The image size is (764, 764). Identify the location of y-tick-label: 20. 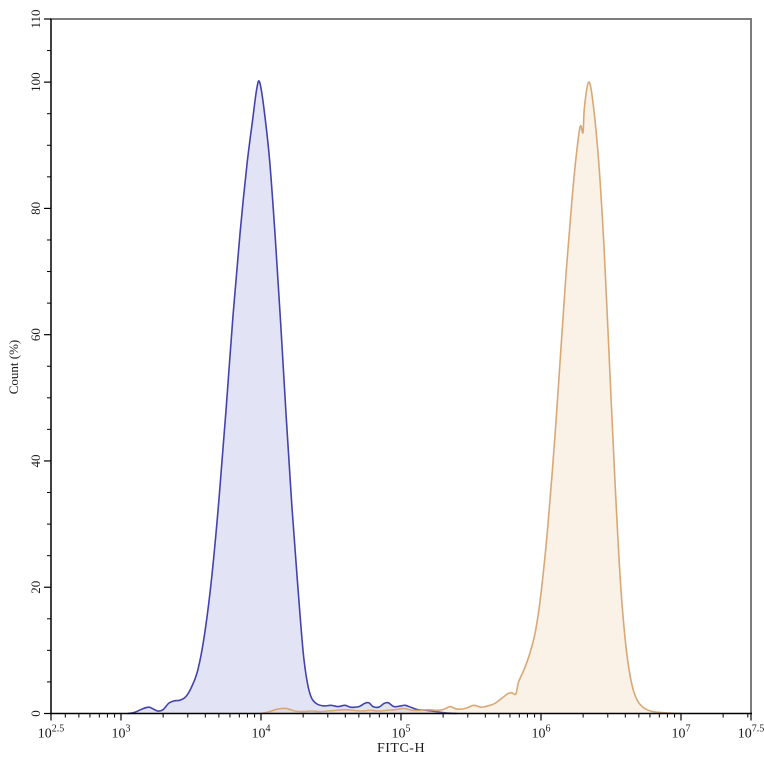
(35, 587).